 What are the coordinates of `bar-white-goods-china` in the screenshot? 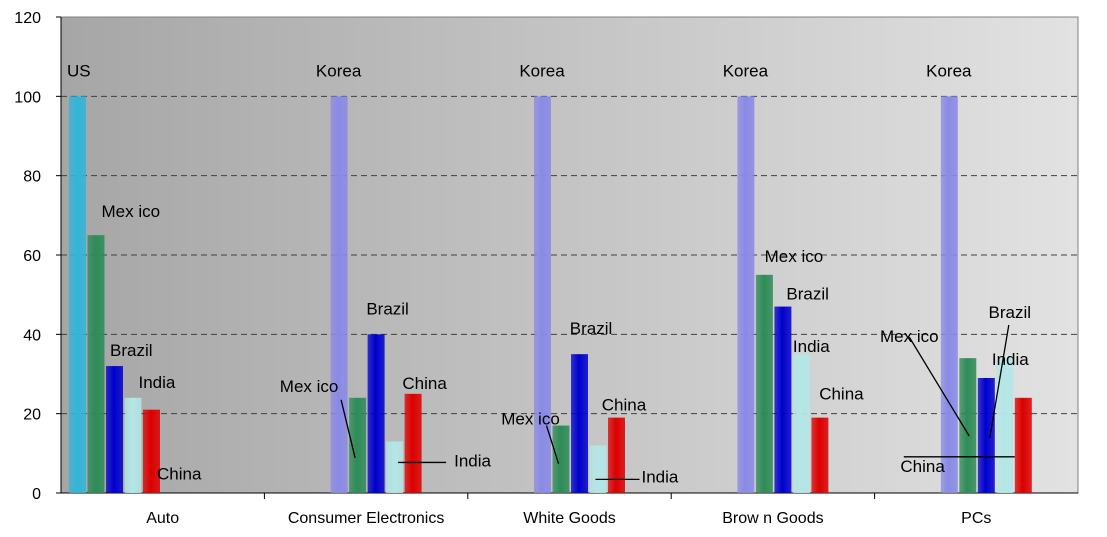 It's located at (616, 455).